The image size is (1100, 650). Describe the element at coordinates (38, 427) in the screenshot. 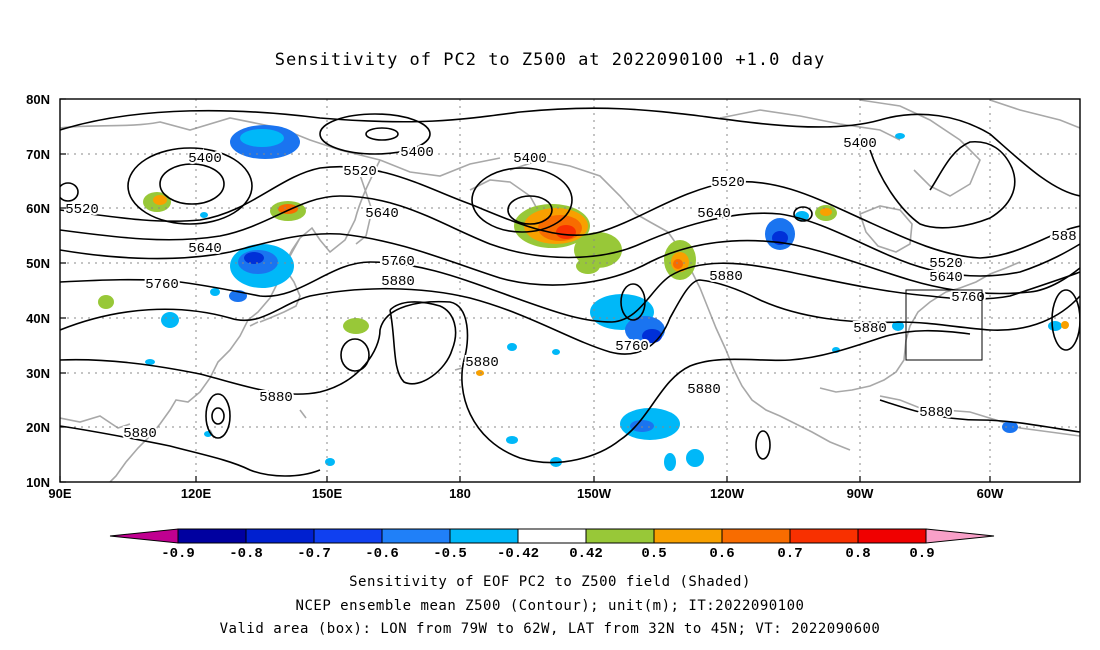

I see `lat-label: 20N` at that location.